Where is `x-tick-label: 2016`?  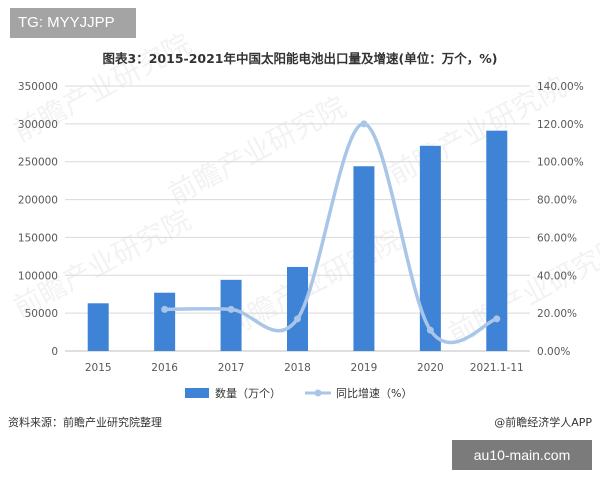 x-tick-label: 2016 is located at coordinates (164, 368).